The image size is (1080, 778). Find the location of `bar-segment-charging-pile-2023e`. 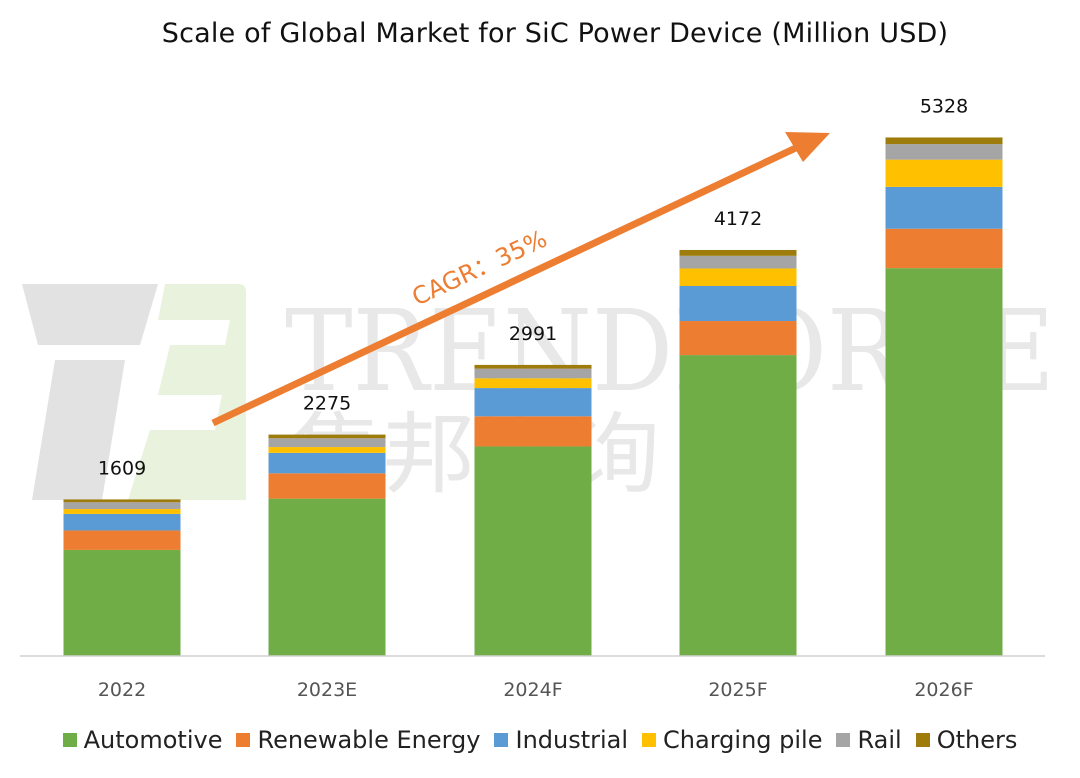

bar-segment-charging-pile-2023e is located at coordinates (327, 450).